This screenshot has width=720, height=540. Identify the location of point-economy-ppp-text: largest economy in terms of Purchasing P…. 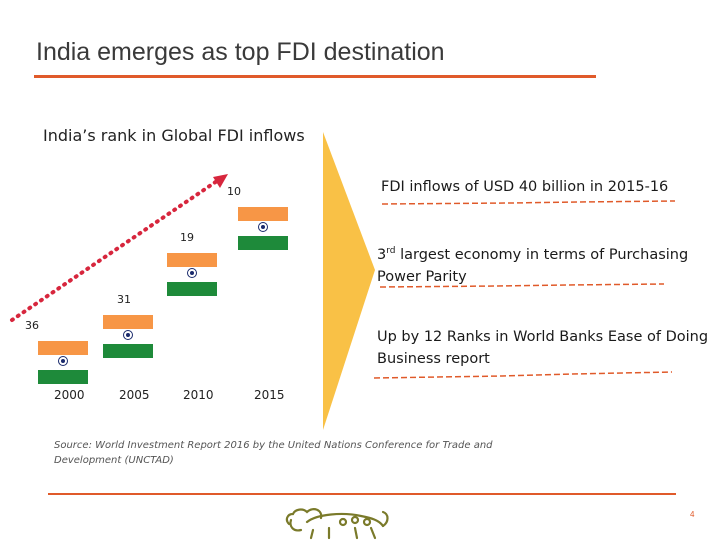
(533, 265).